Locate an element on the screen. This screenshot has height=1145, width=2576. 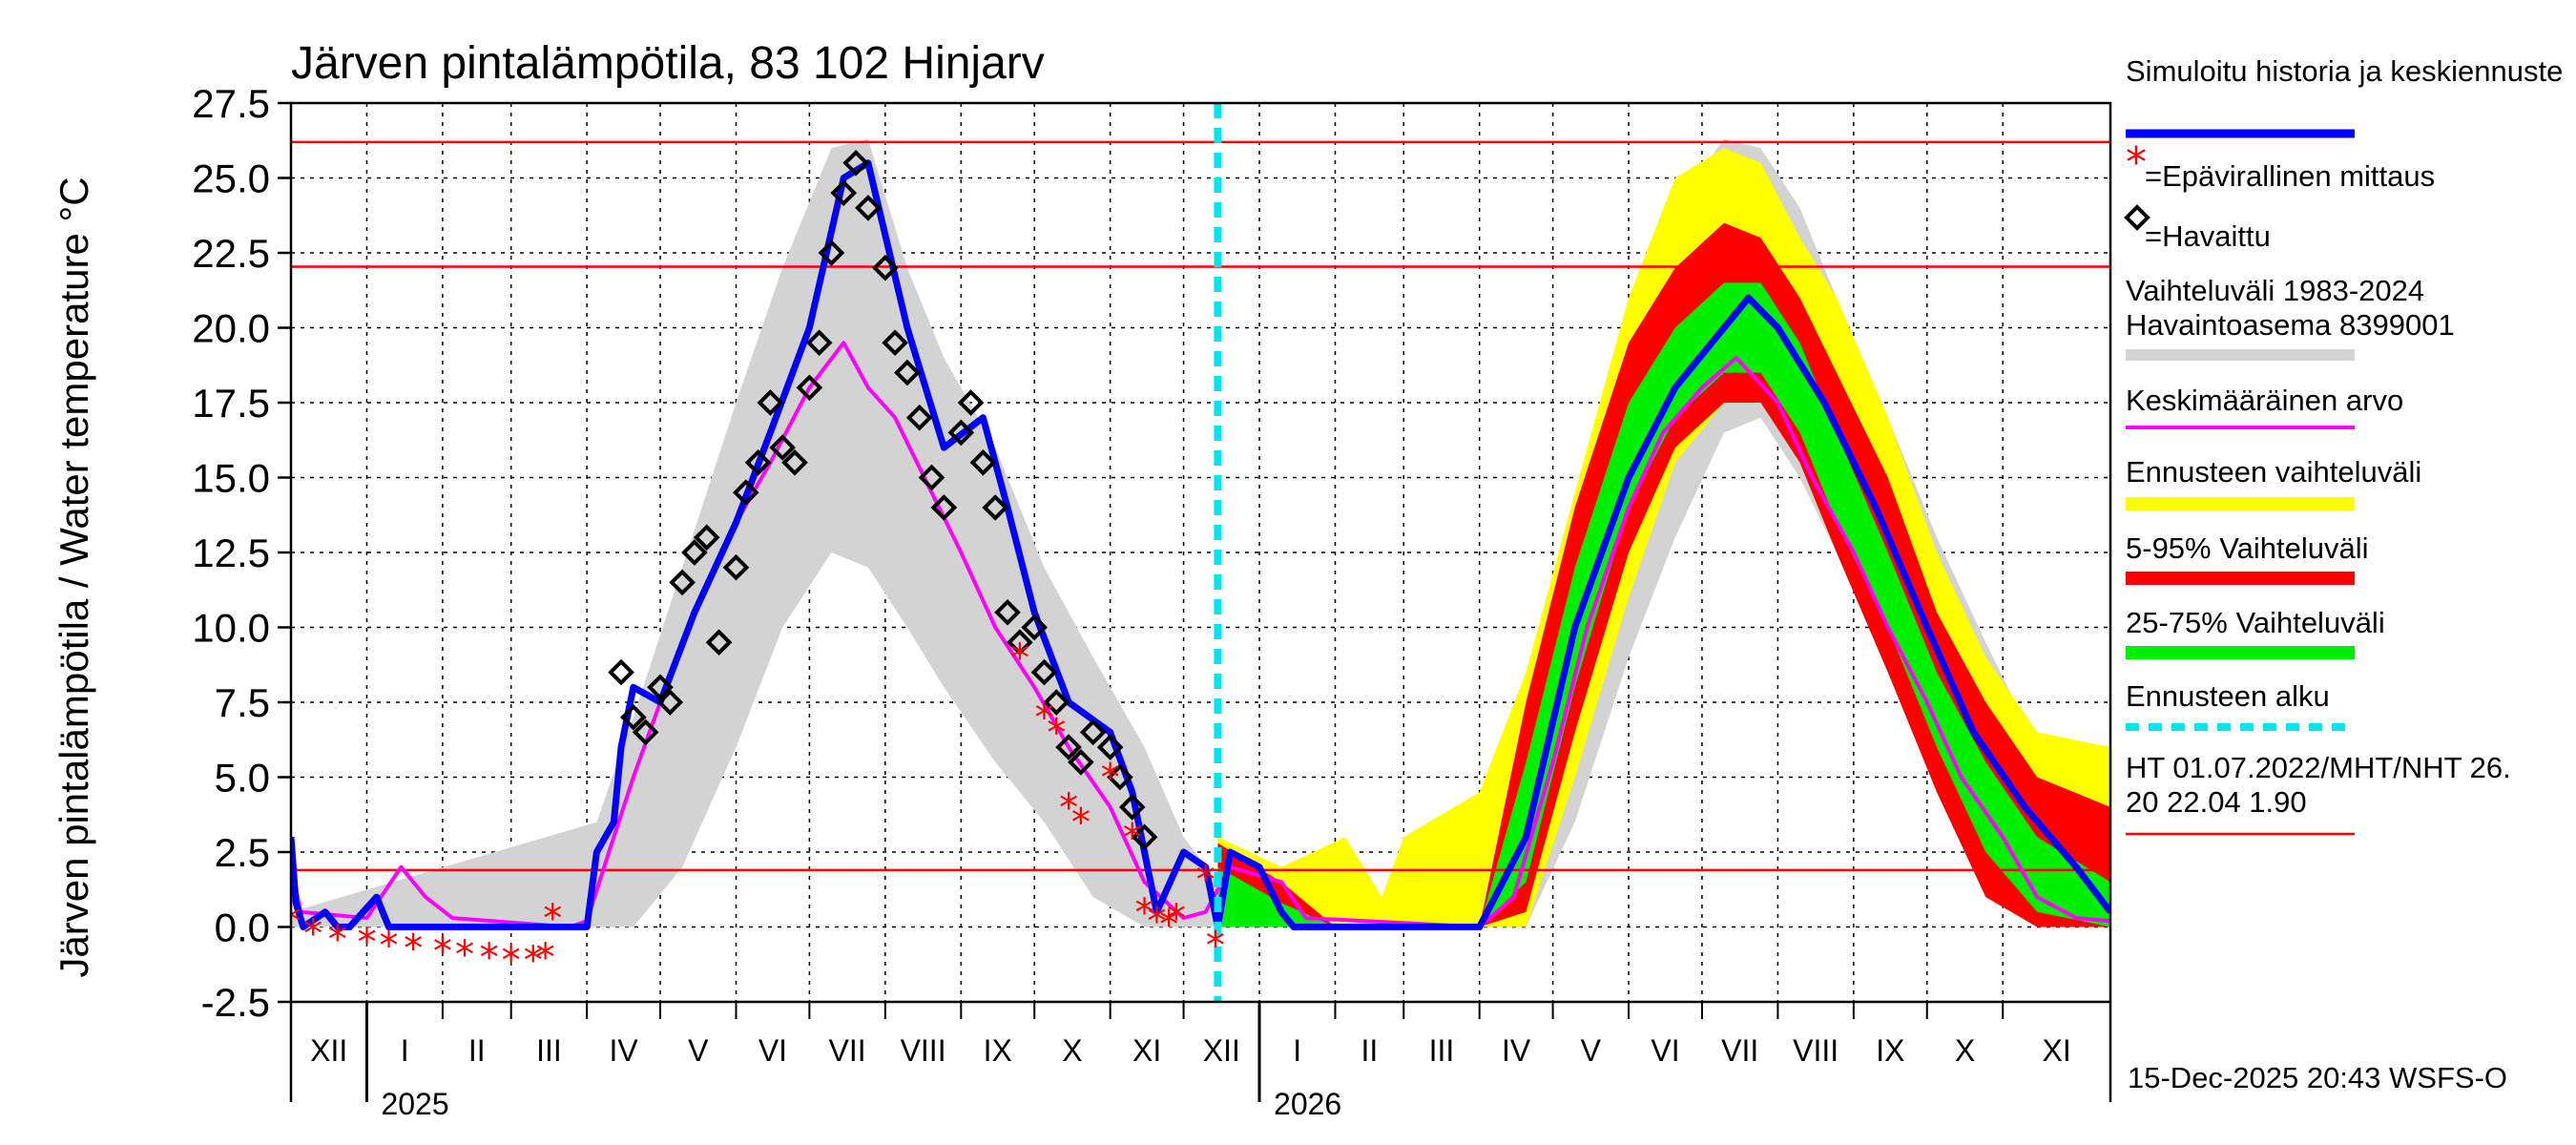
month-label: I is located at coordinates (1297, 1051).